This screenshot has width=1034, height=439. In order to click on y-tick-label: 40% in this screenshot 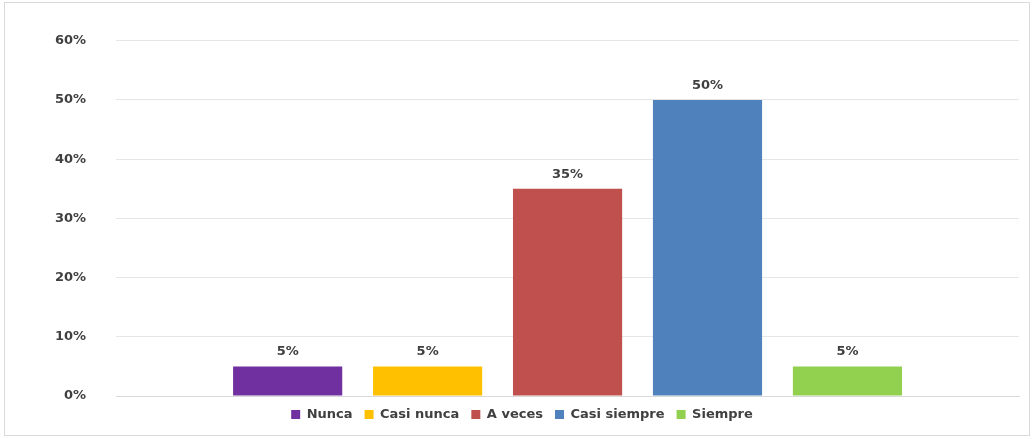, I will do `click(70, 158)`.